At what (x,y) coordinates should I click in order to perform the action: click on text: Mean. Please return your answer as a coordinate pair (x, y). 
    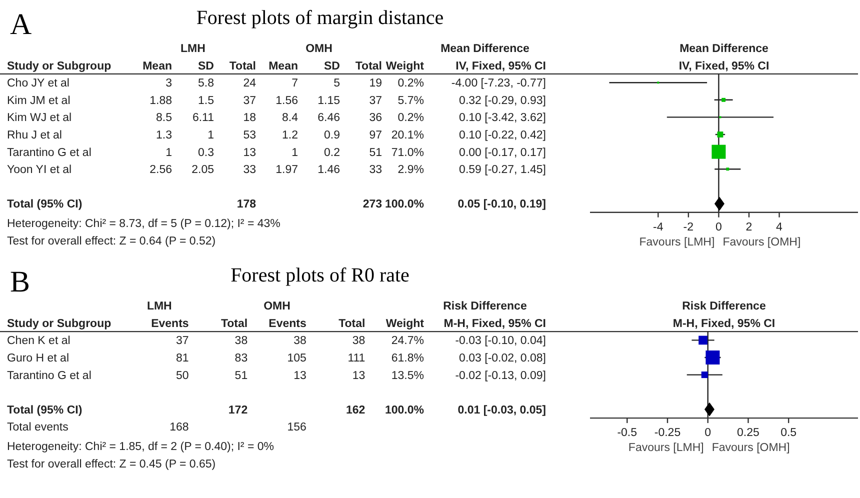
    Looking at the image, I should click on (283, 66).